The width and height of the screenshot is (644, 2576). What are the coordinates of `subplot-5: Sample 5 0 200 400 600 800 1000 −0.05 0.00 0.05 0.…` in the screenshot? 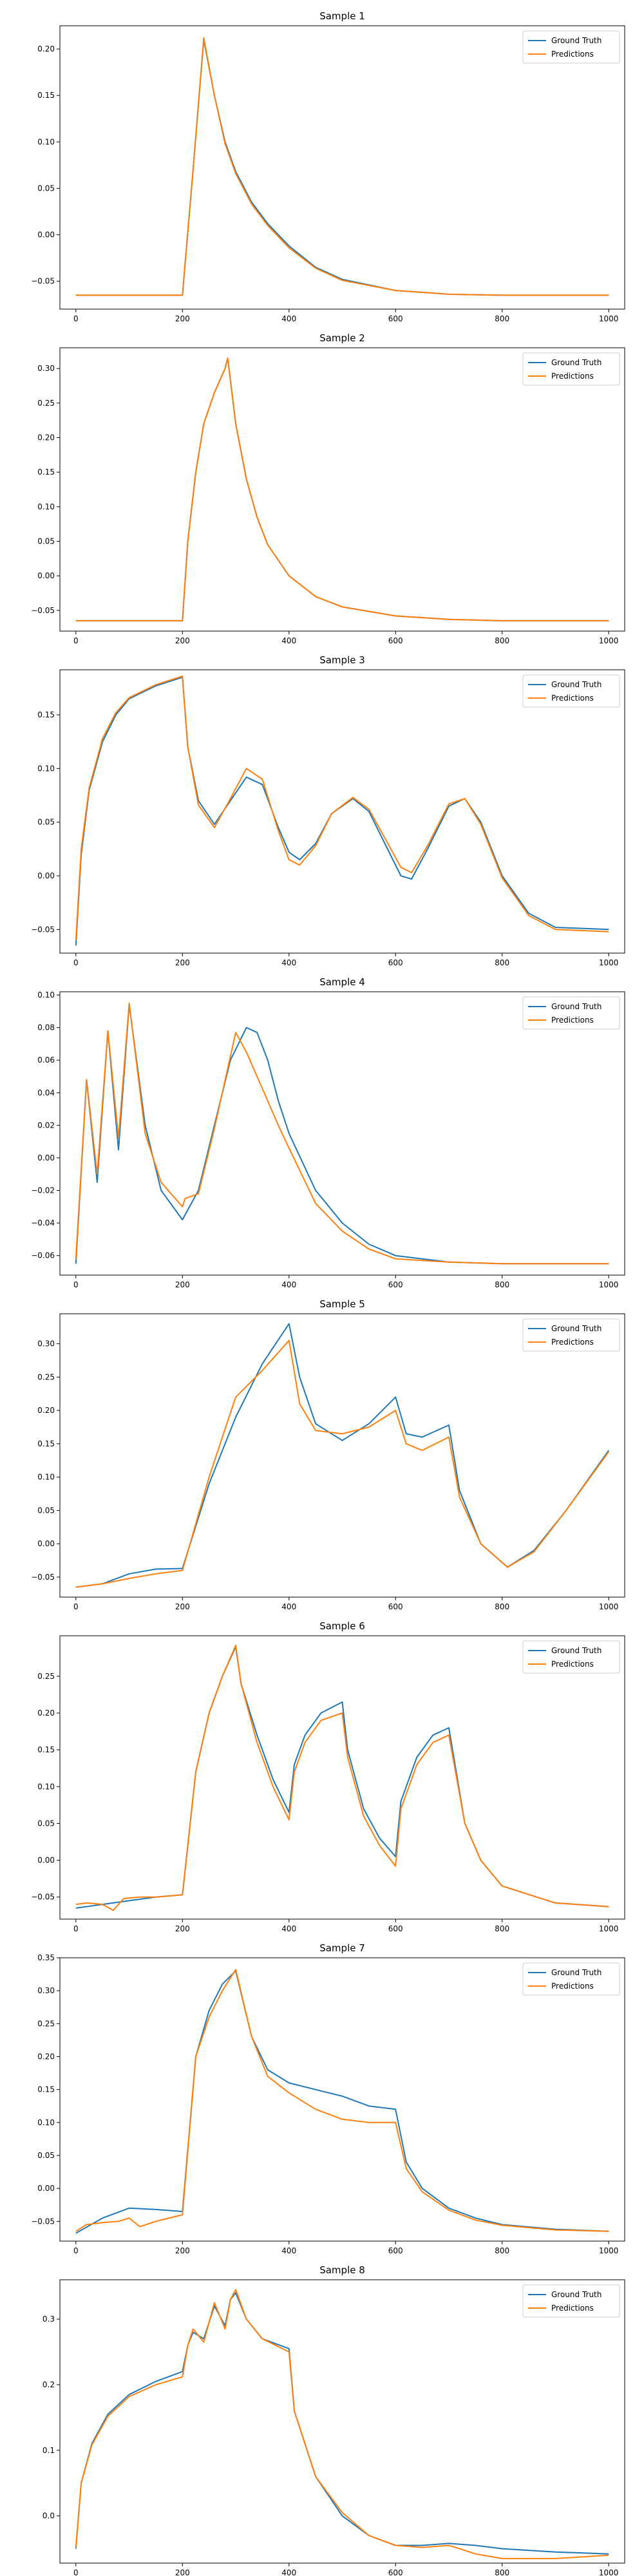 It's located at (328, 1454).